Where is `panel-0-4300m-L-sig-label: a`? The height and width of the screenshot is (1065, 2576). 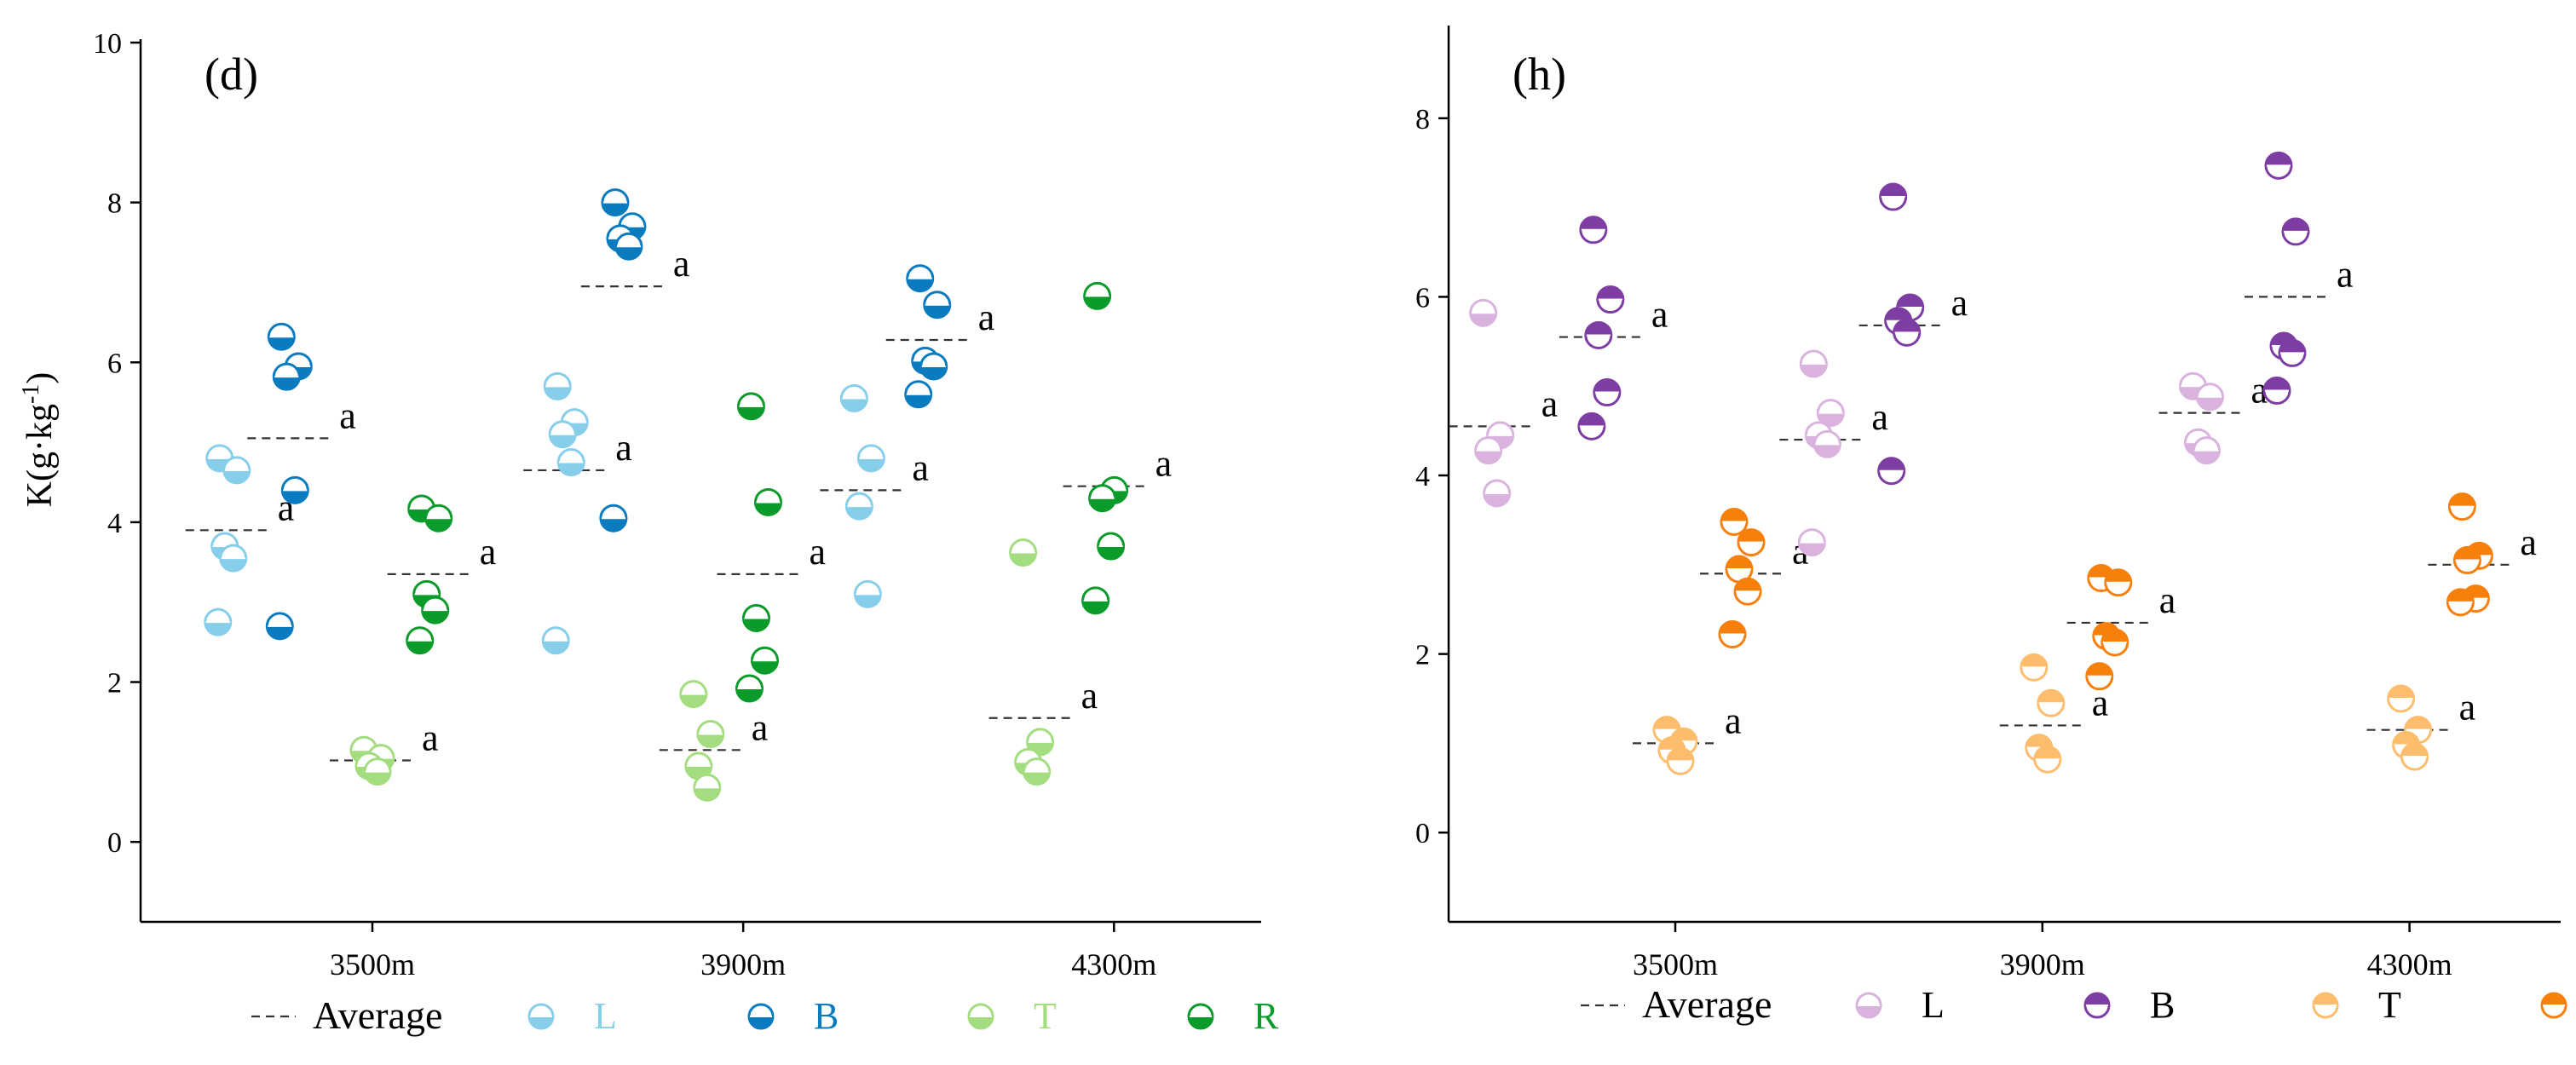 panel-0-4300m-L-sig-label: a is located at coordinates (920, 467).